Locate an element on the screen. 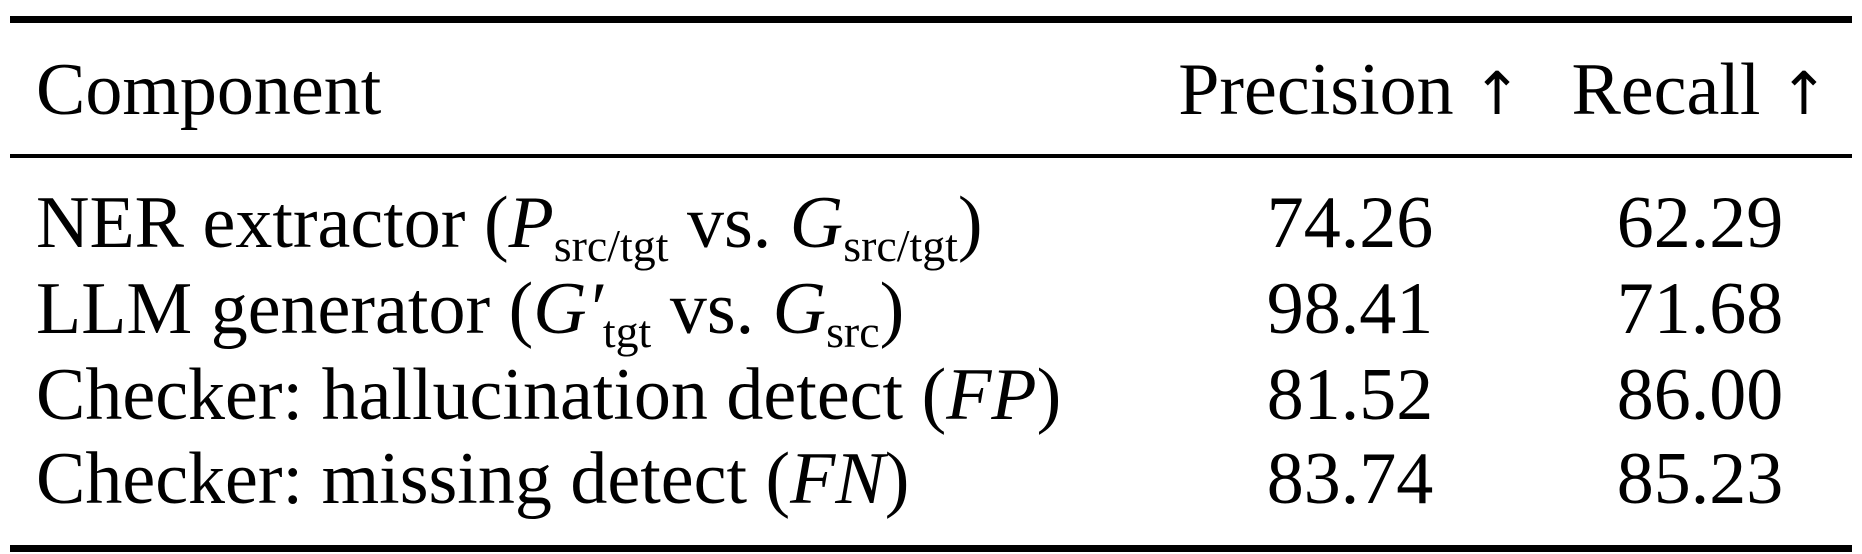  recall-value: 71.68 is located at coordinates (1700, 309).